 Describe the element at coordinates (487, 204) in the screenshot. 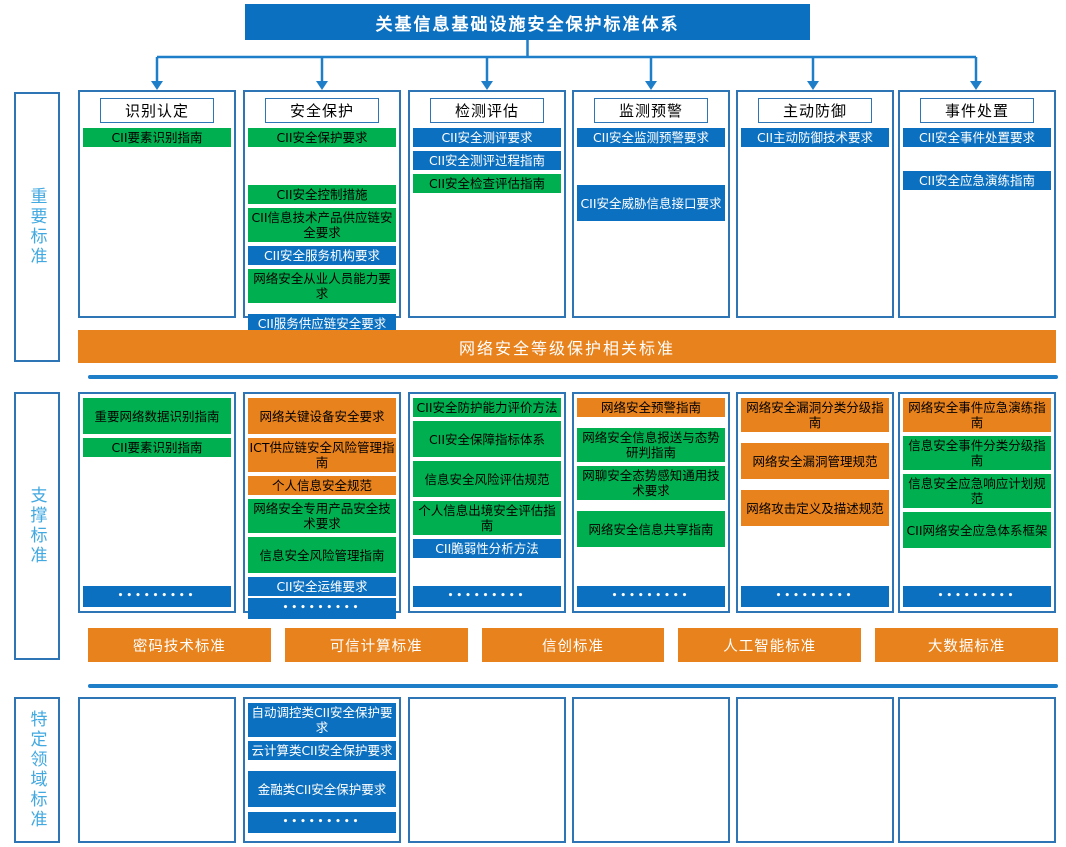

I see `important-column-3: 检测评估 CII安全测评要求 CII安全测评过程指南 CII安全检查评估指南` at that location.